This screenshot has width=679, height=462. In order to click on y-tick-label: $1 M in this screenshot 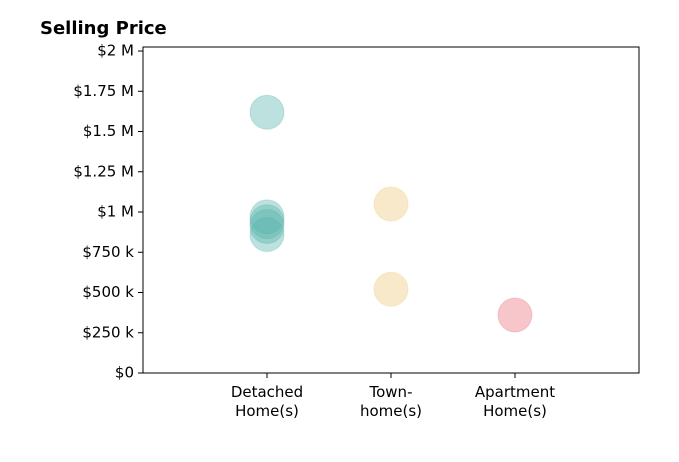, I will do `click(115, 212)`.